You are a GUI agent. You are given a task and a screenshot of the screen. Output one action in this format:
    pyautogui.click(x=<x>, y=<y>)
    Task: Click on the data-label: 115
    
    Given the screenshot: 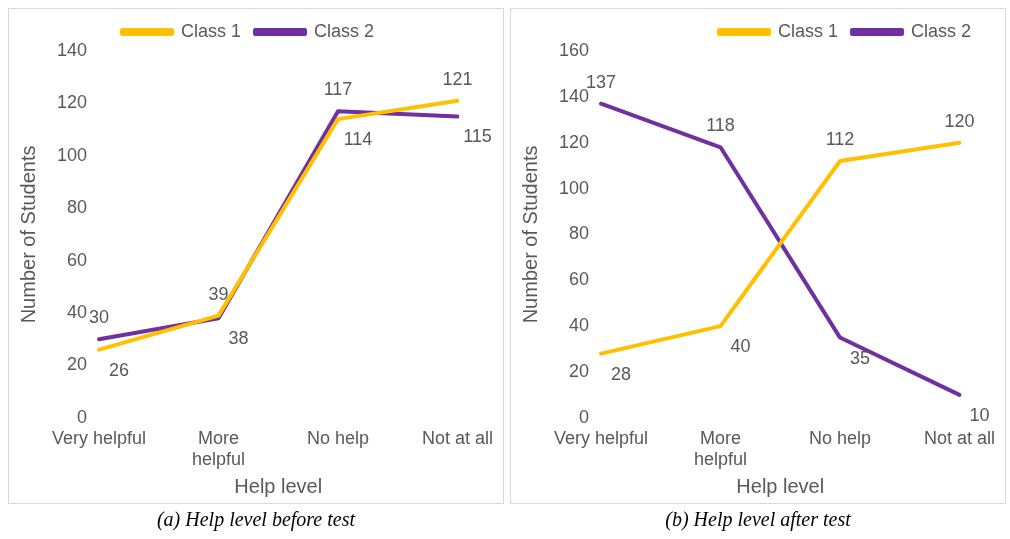 What is the action you would take?
    pyautogui.click(x=477, y=136)
    